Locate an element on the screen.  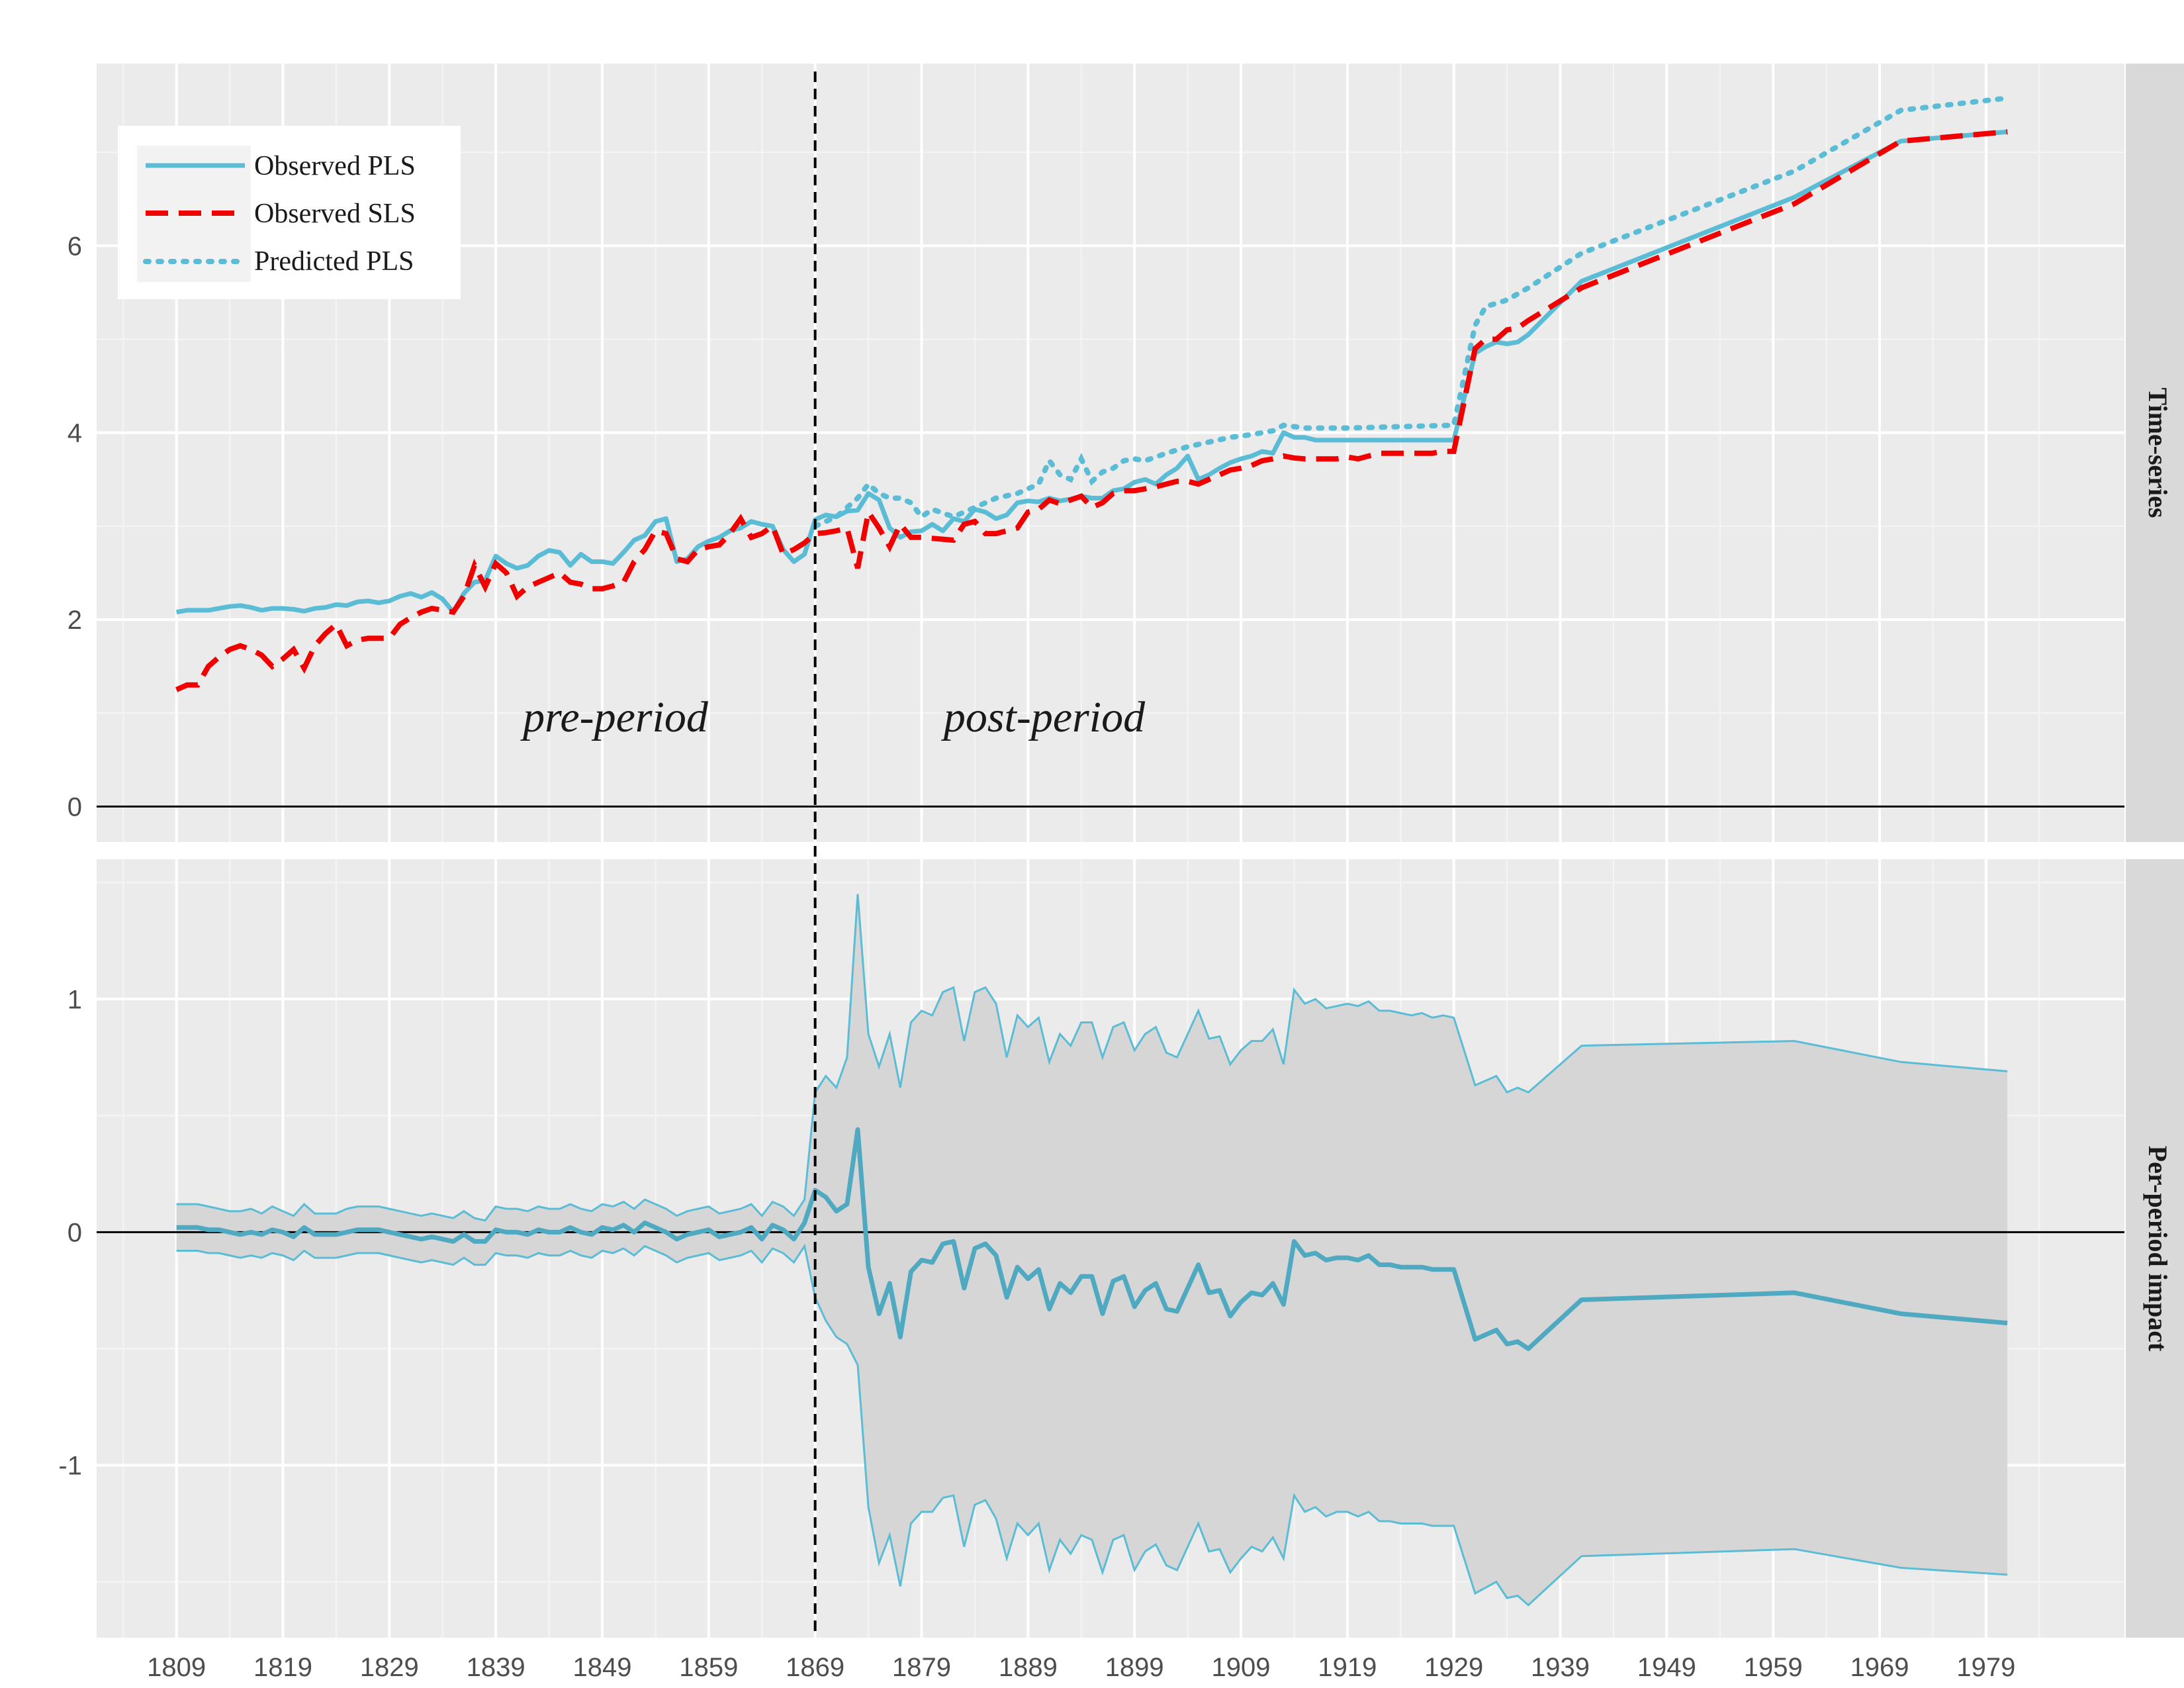
x-tick-label: 1839 is located at coordinates (496, 1667).